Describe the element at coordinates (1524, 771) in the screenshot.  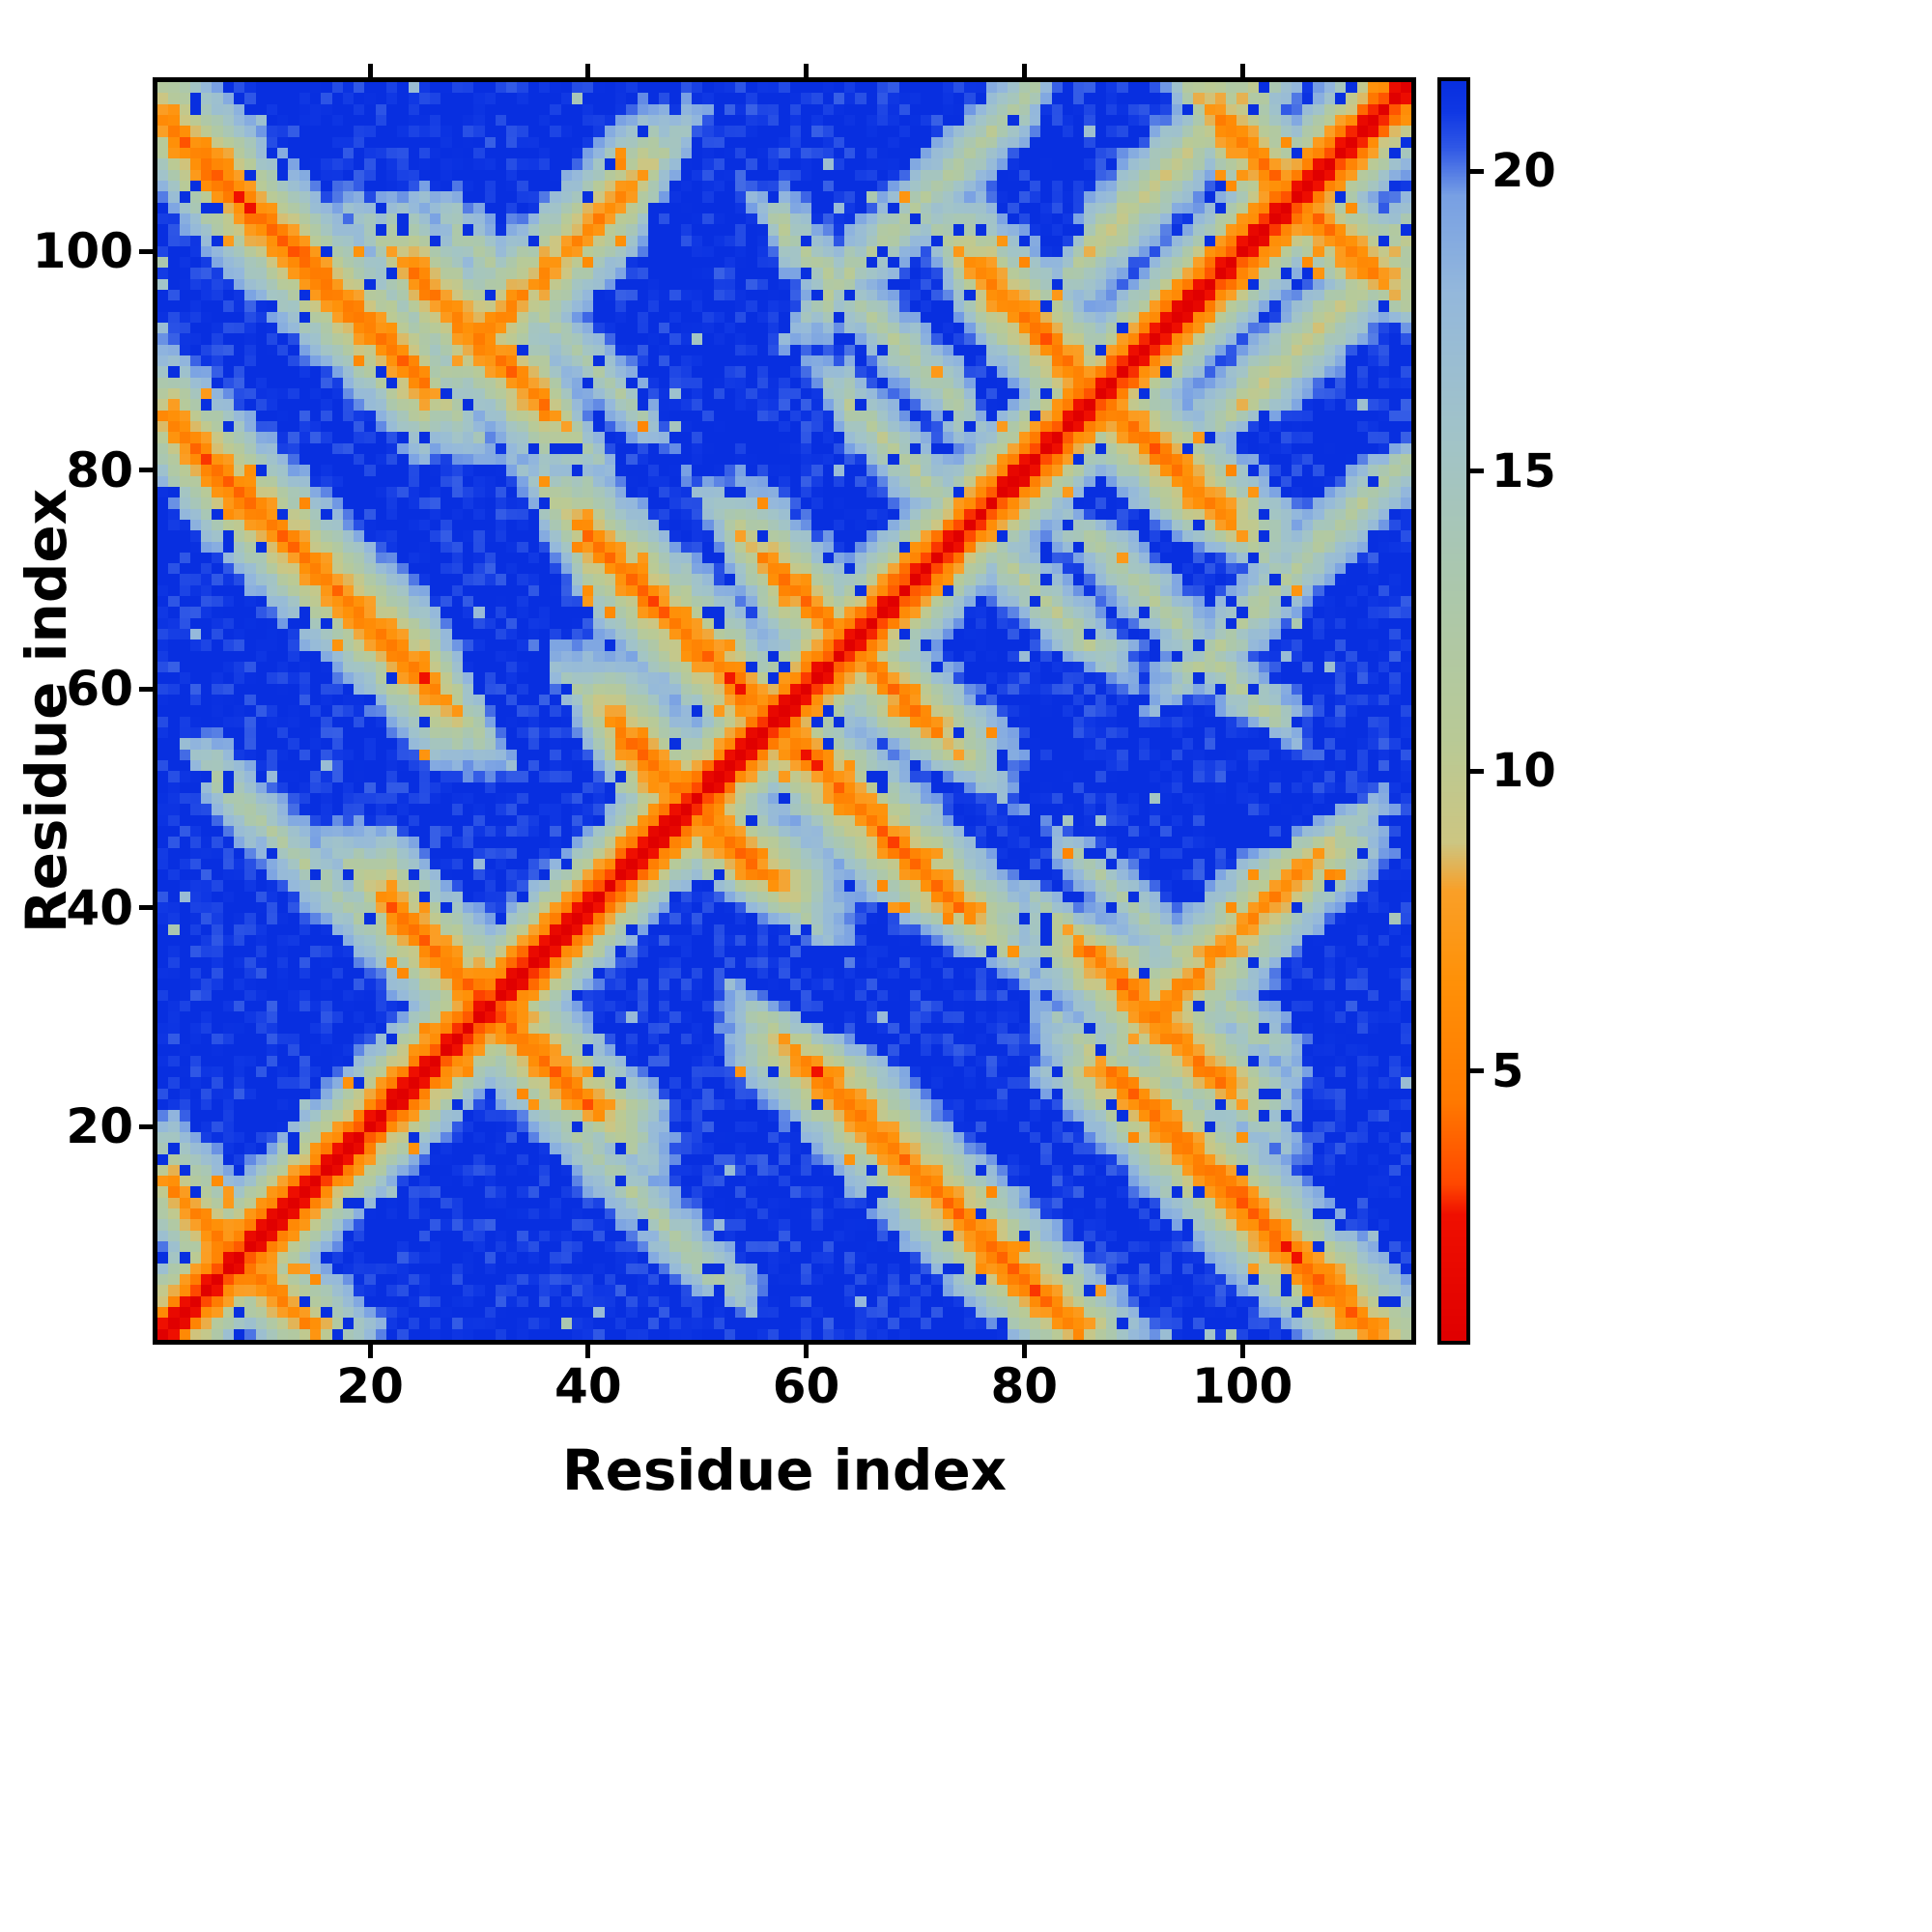
I see `colorbar-tick-label: 10` at that location.